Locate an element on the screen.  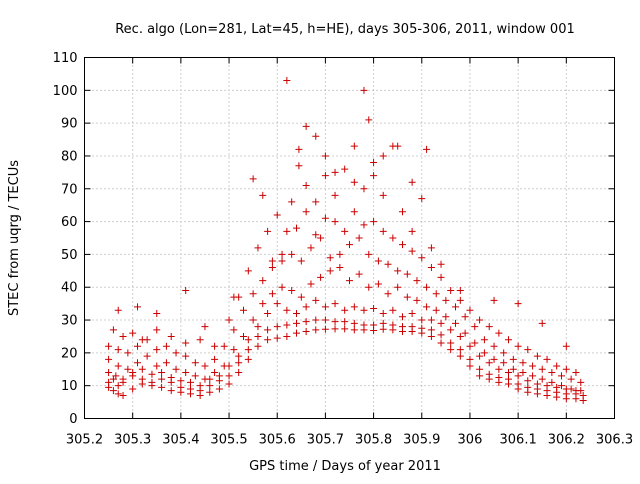
x-tick-label: 305.2 is located at coordinates (84, 440).